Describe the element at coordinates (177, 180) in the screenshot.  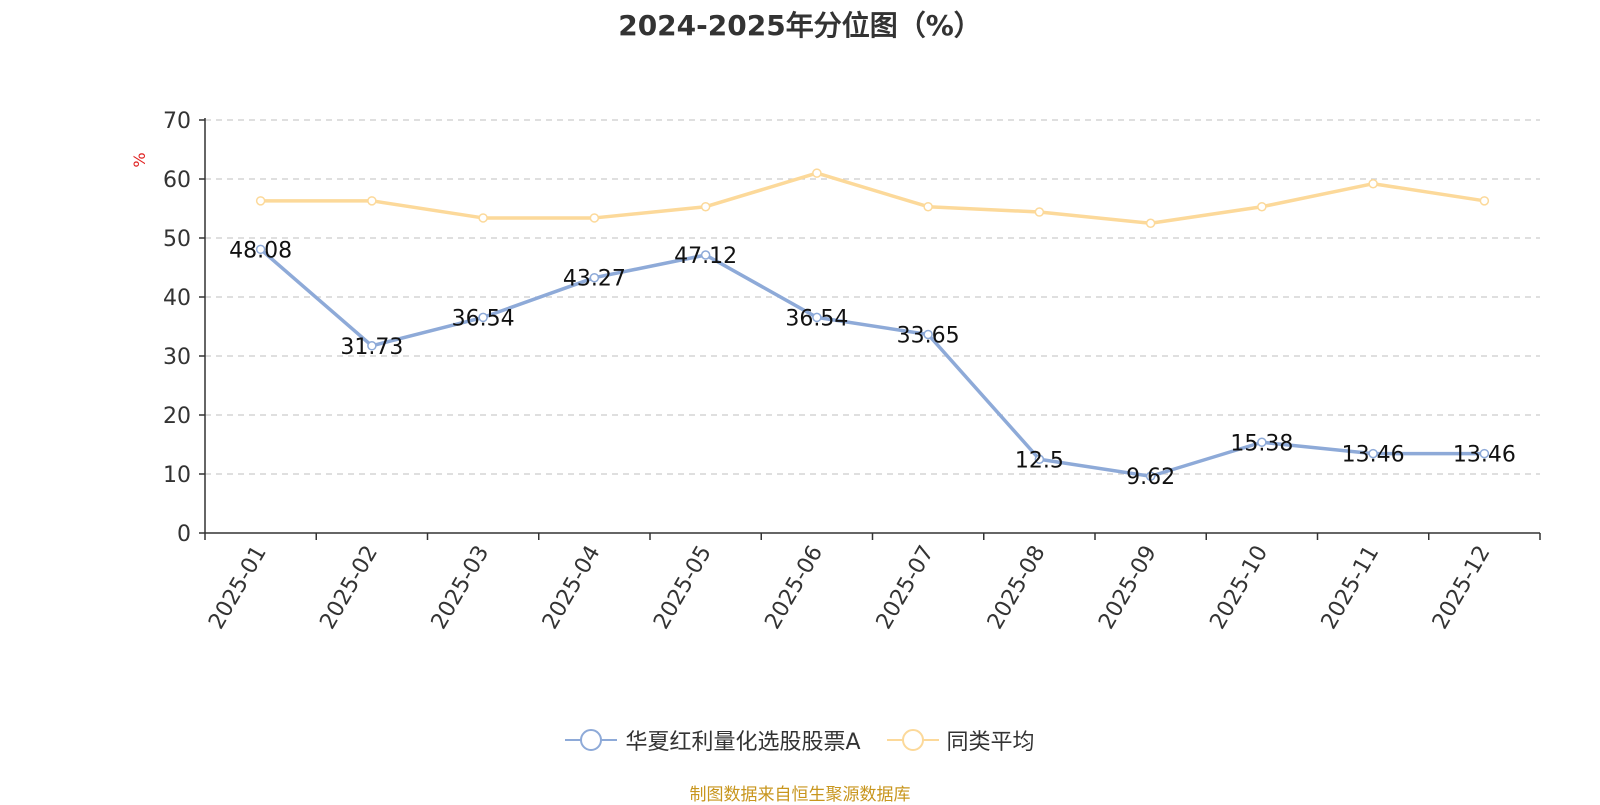
I see `y-tick-label-60: 60` at that location.